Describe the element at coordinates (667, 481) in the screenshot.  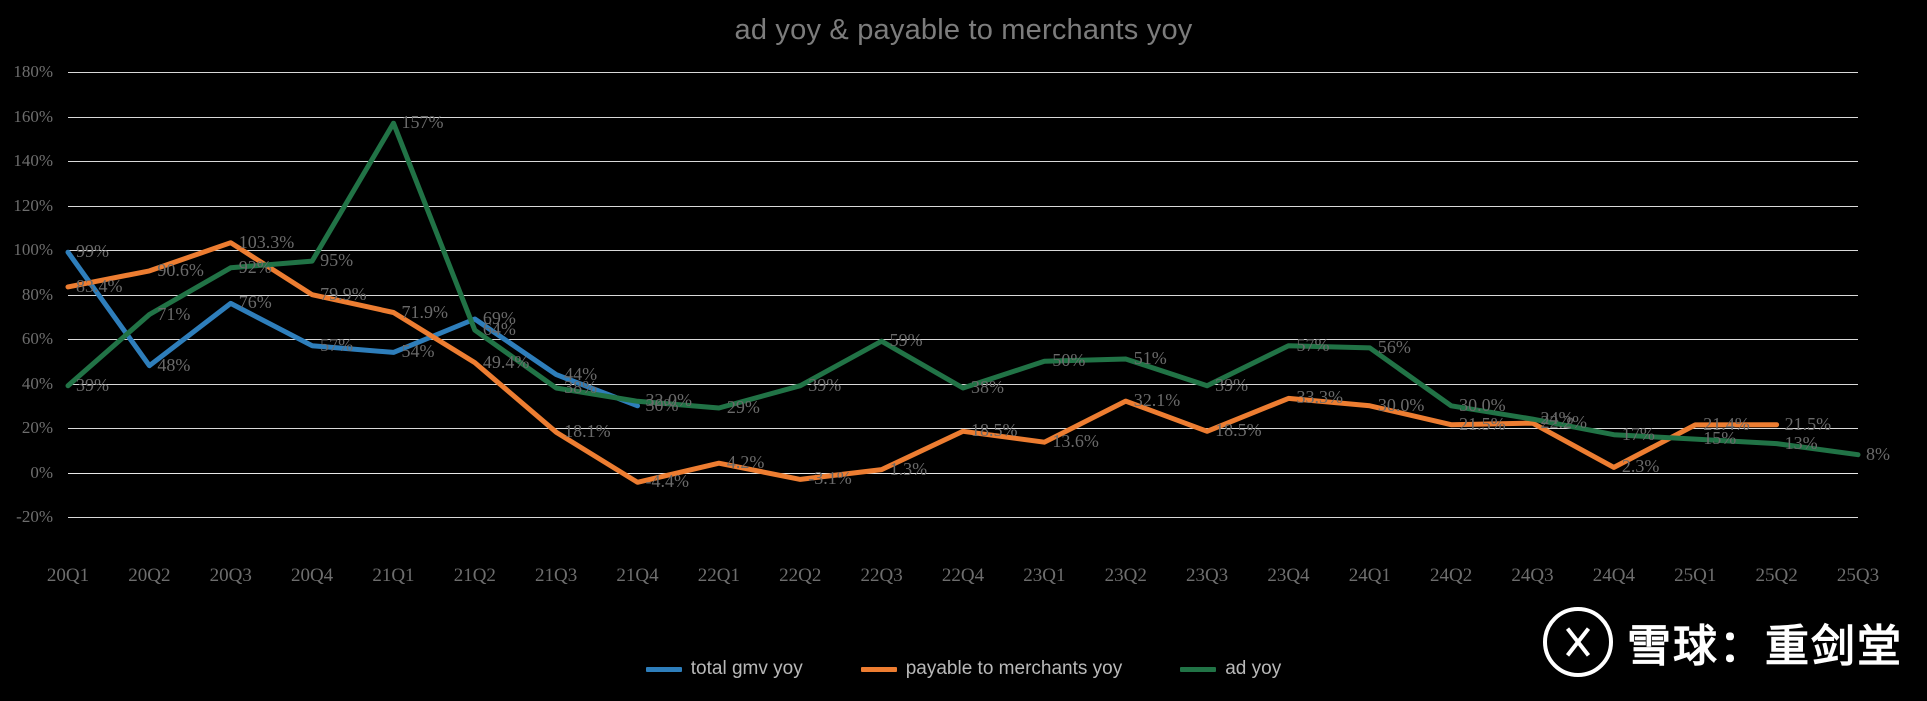
I see `data-label: -4.4%` at that location.